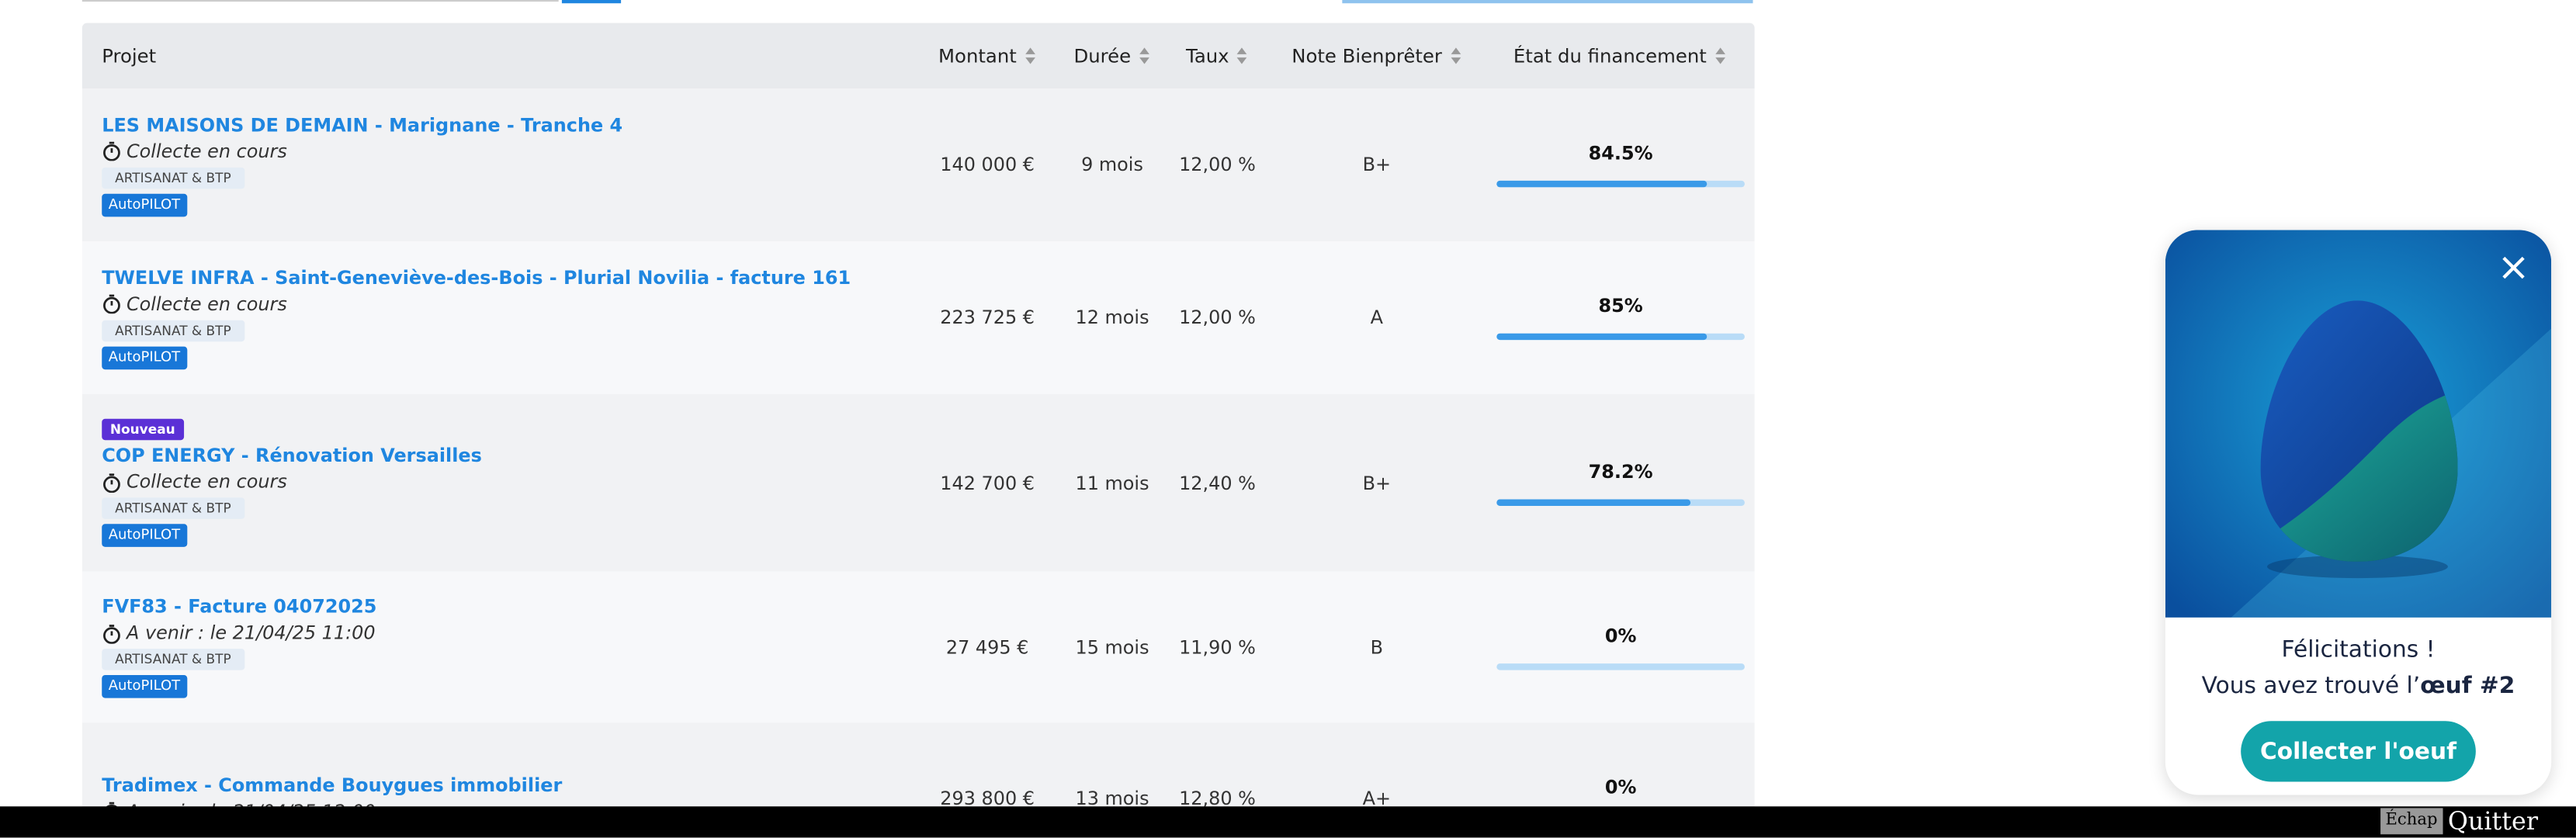 This screenshot has height=838, width=2576. Describe the element at coordinates (1217, 647) in the screenshot. I see `rate-cell: 11,90 %` at that location.